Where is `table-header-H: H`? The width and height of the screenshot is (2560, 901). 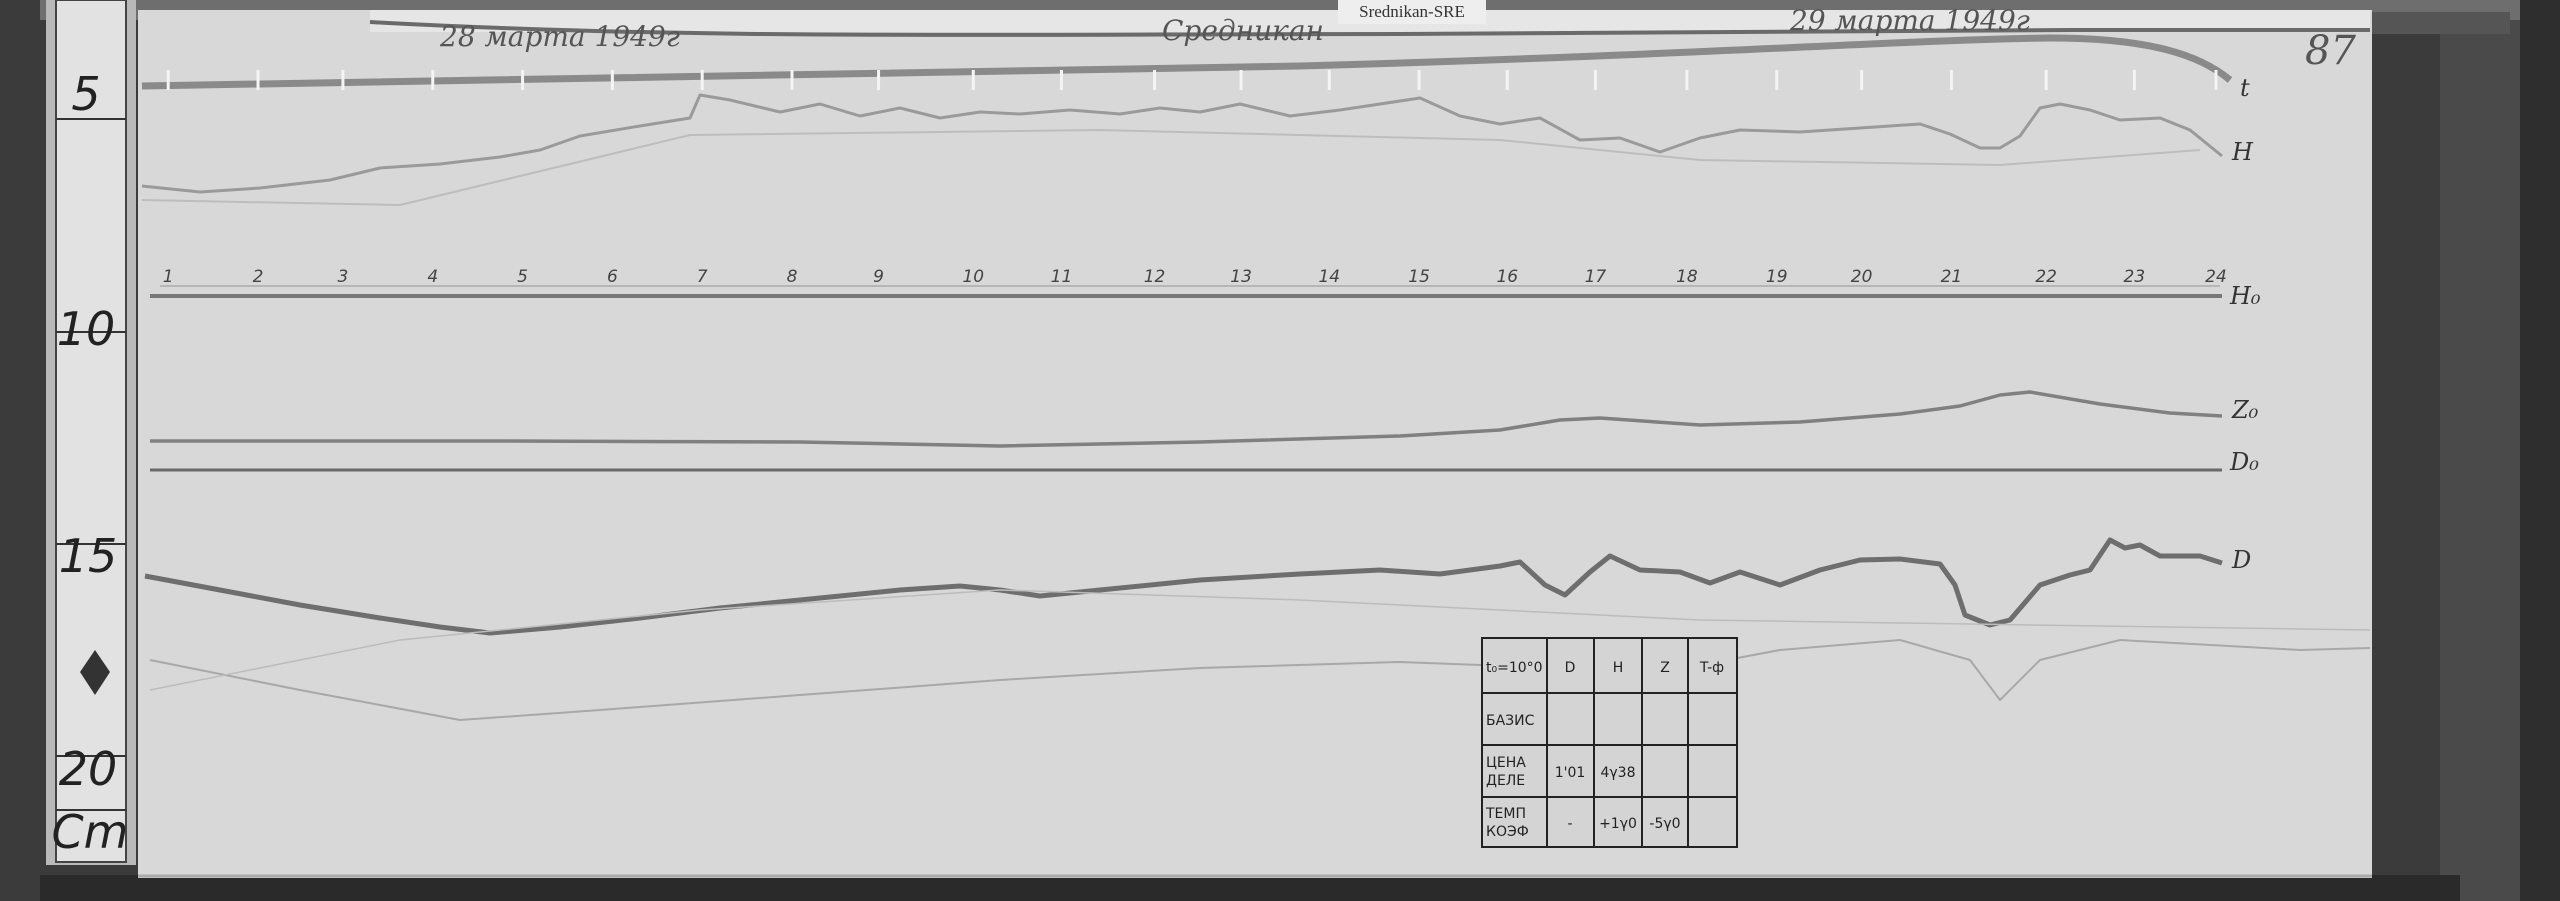 table-header-H: H is located at coordinates (1618, 668).